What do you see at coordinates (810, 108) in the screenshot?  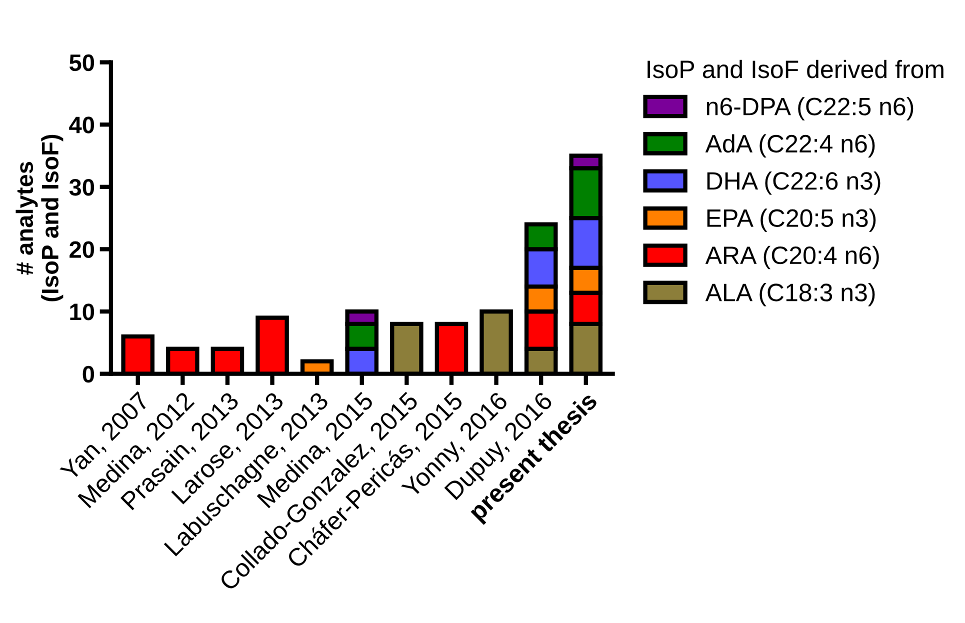 I see `legend-label: n6-DPA (C22:5 n6)` at bounding box center [810, 108].